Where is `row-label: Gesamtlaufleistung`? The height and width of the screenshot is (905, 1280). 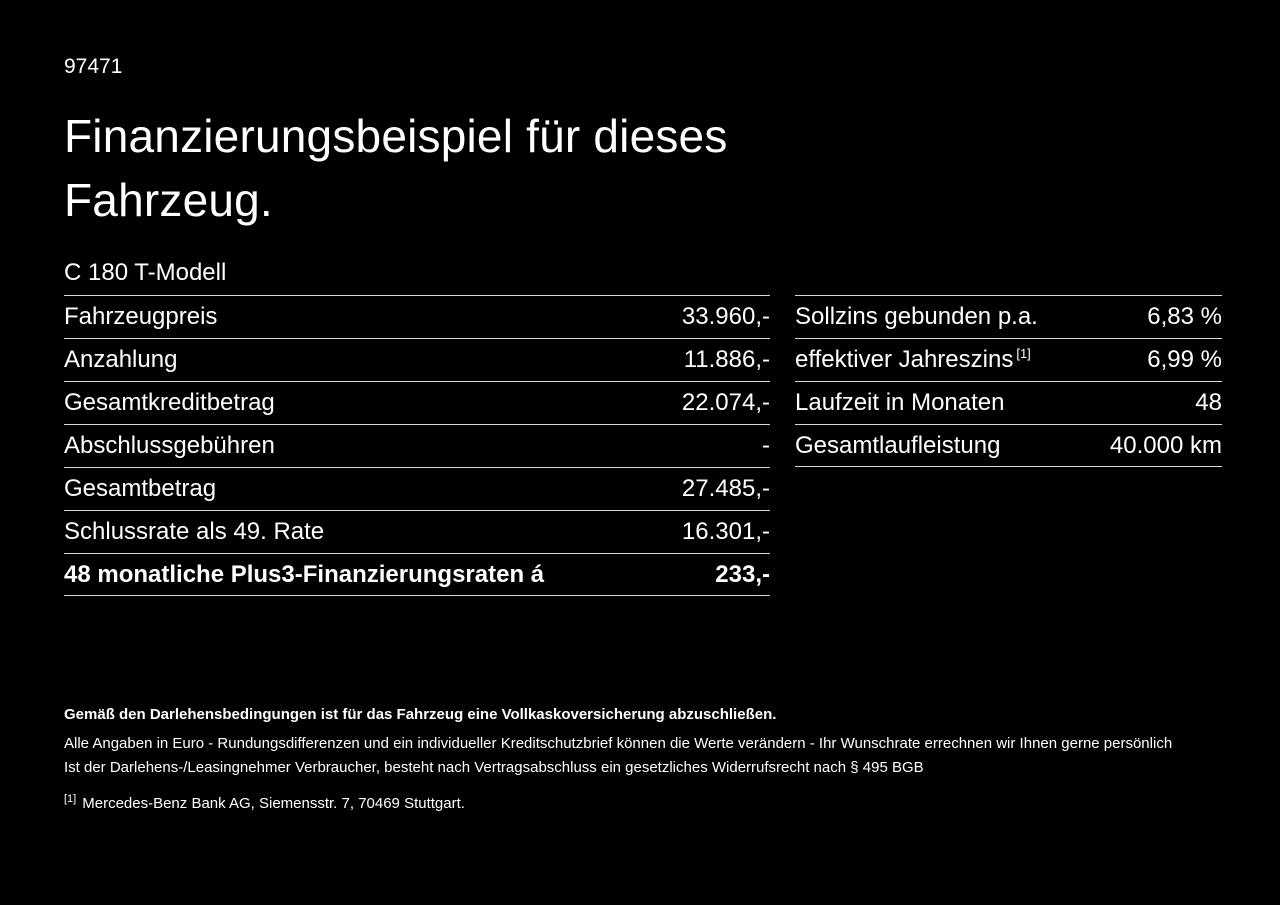 row-label: Gesamtlaufleistung is located at coordinates (898, 445).